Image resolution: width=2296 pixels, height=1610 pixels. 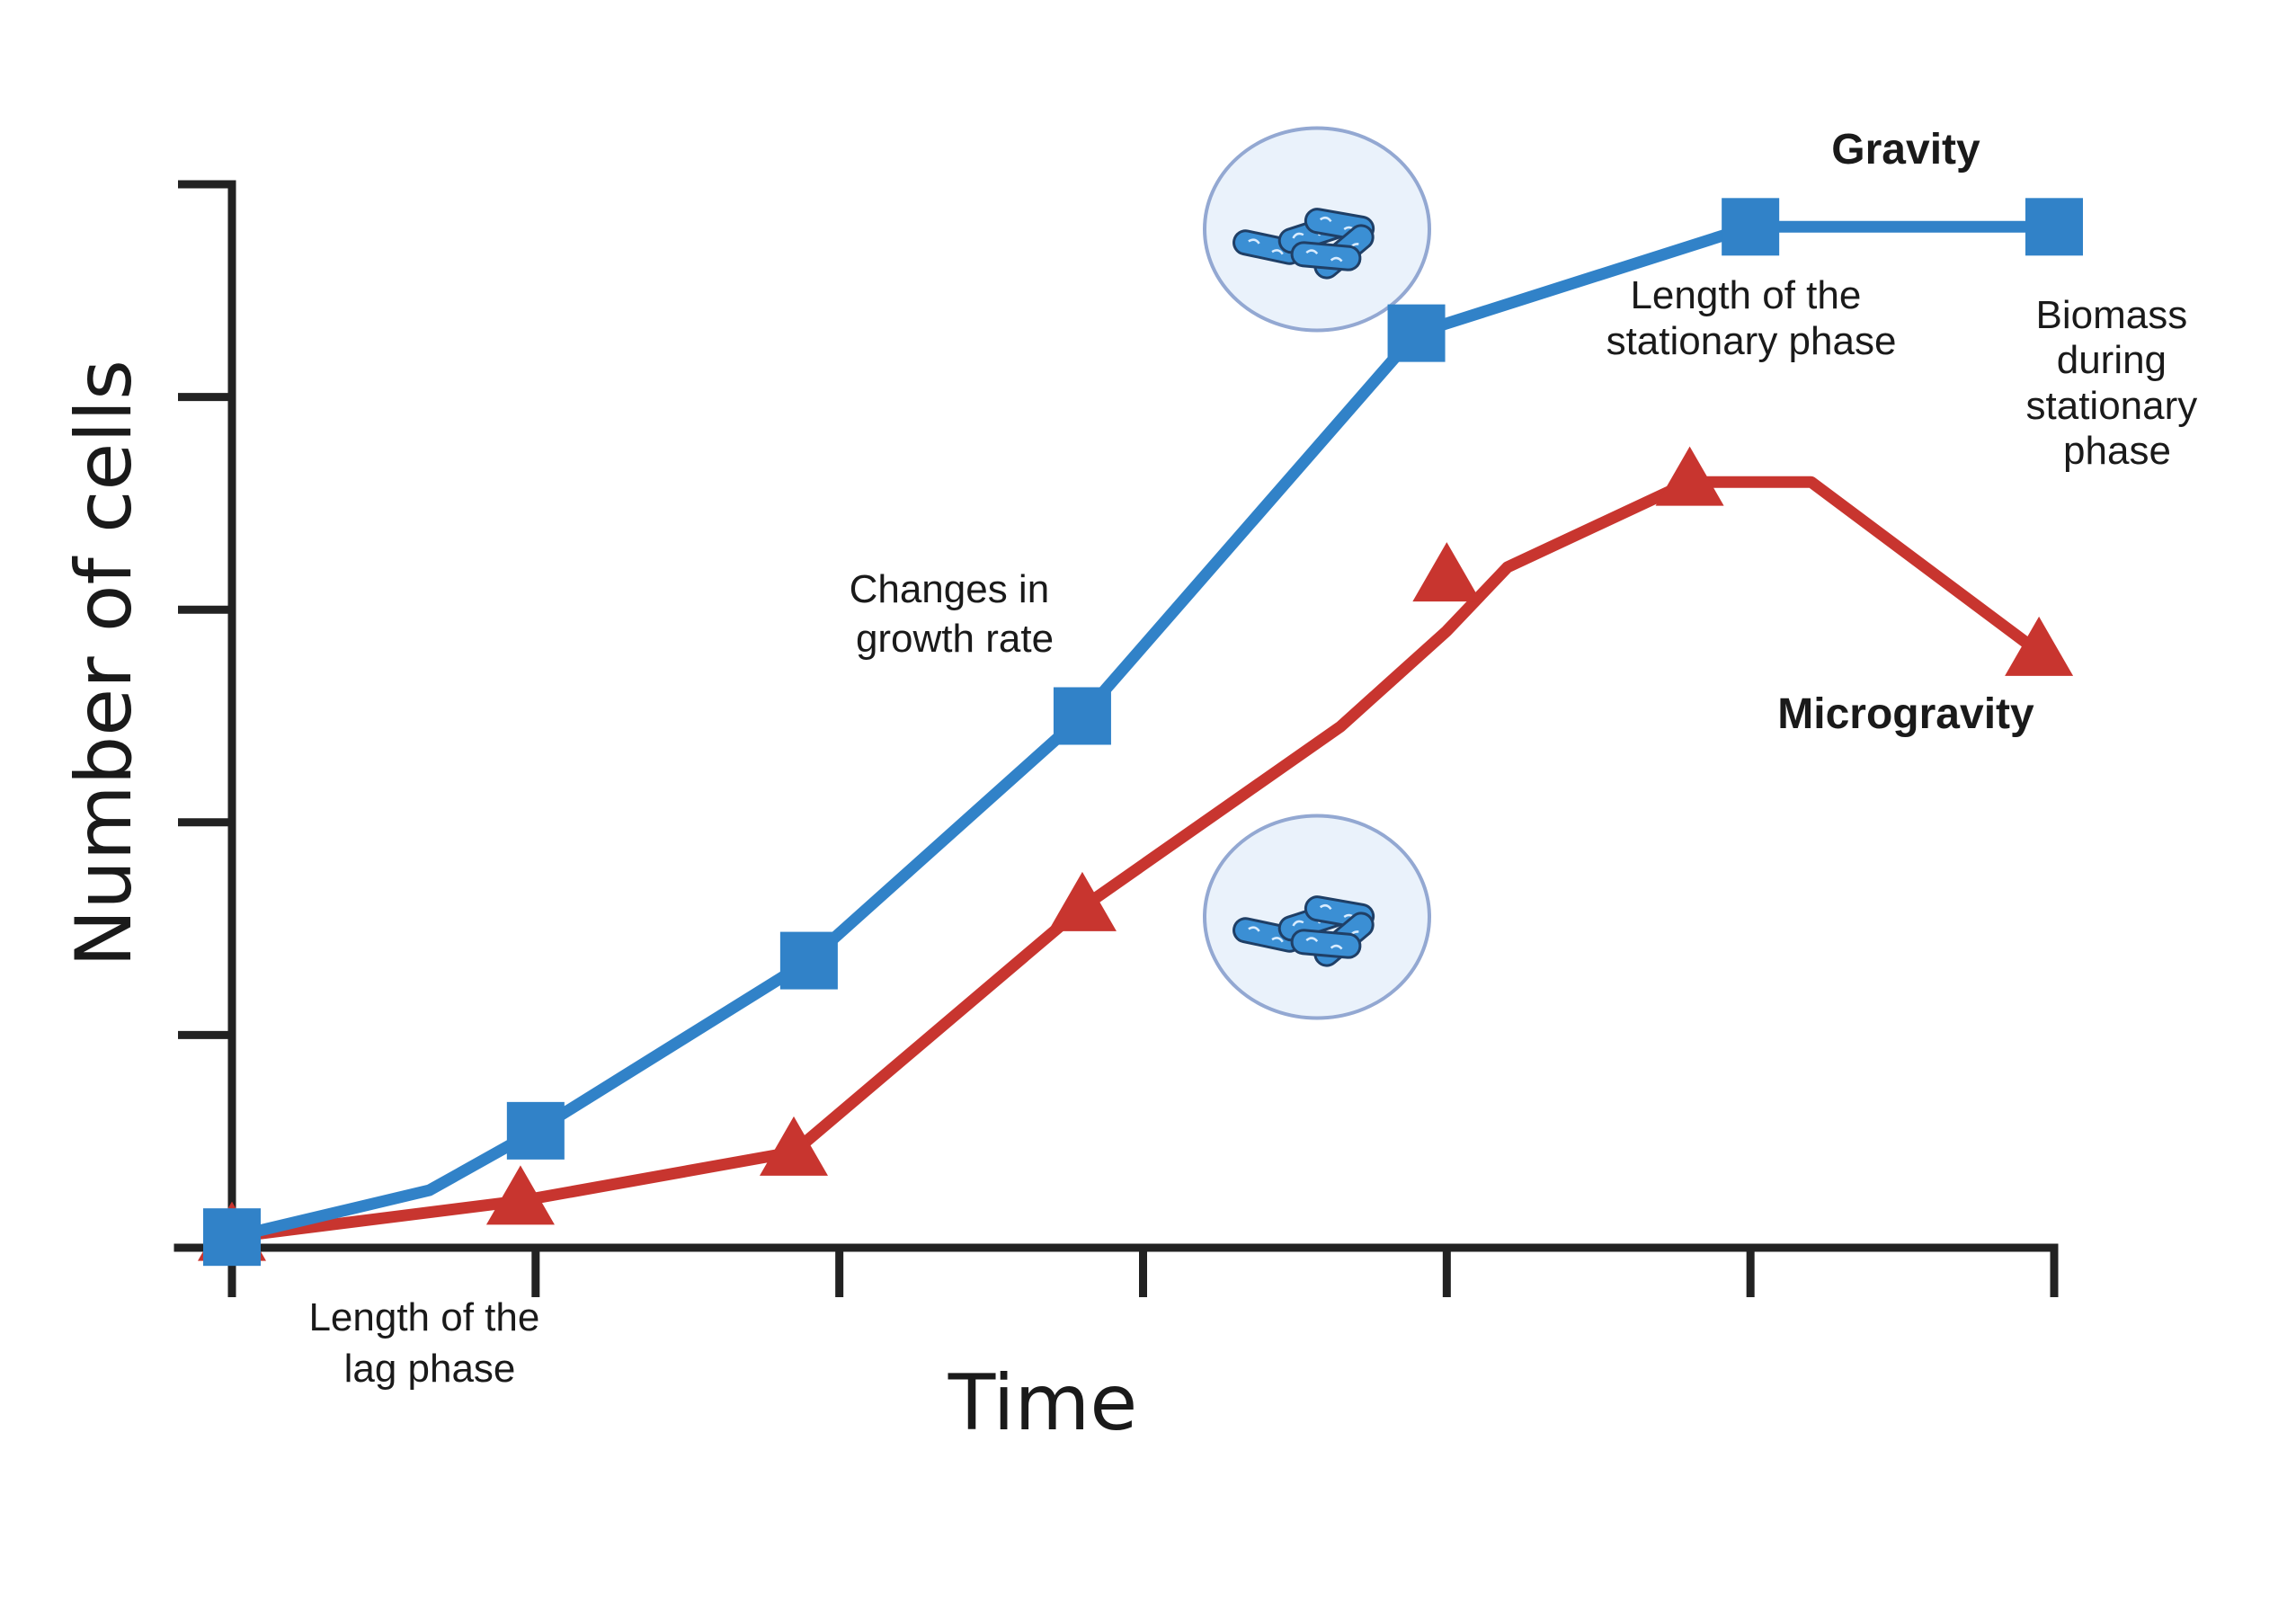 What do you see at coordinates (1745, 295) in the screenshot?
I see `stationary-phase-line-1: Length of the` at bounding box center [1745, 295].